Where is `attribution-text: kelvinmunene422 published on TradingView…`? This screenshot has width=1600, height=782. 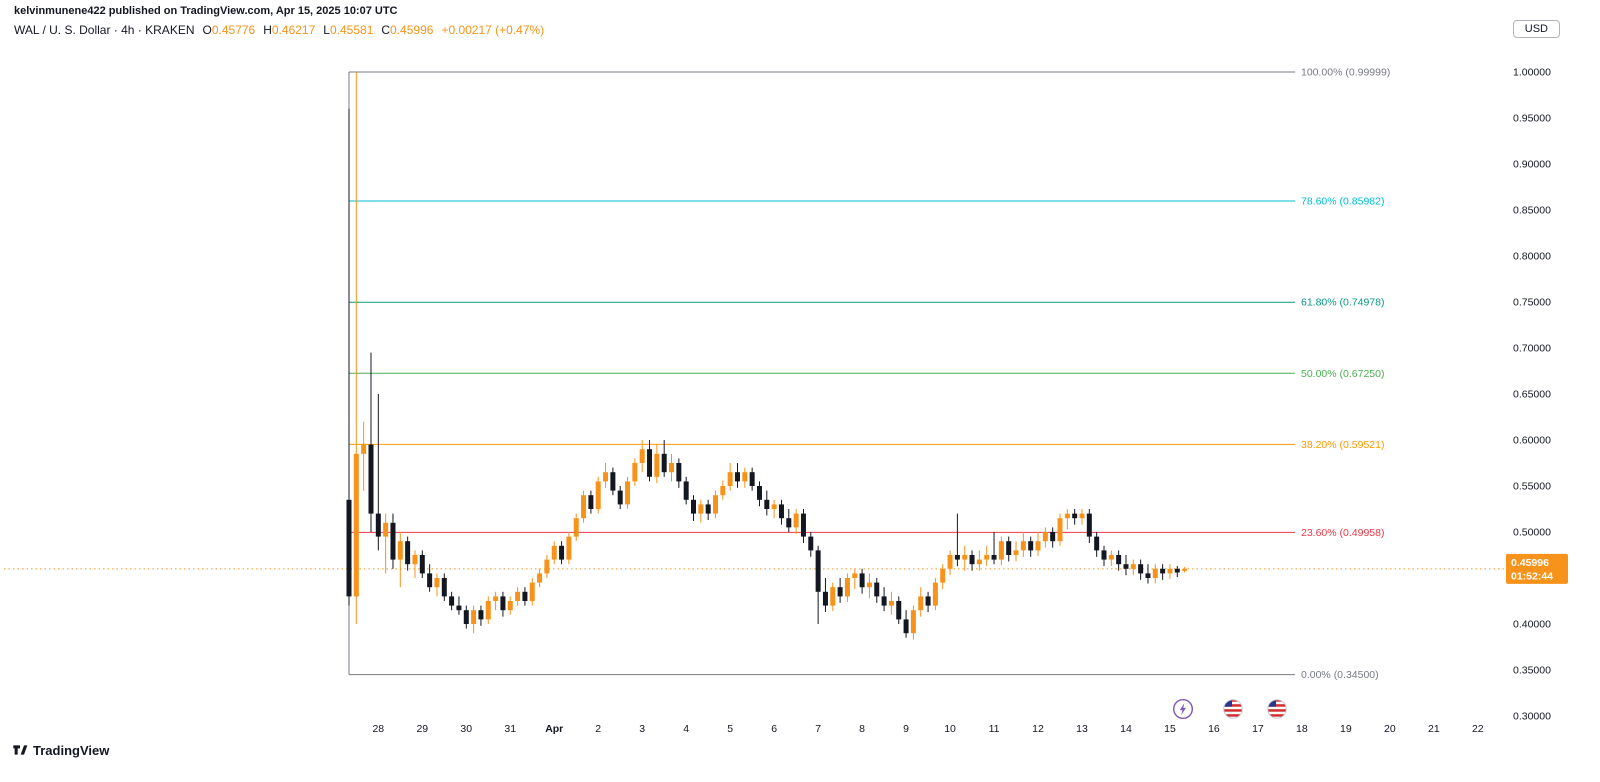
attribution-text: kelvinmunene422 published on TradingView… is located at coordinates (206, 11).